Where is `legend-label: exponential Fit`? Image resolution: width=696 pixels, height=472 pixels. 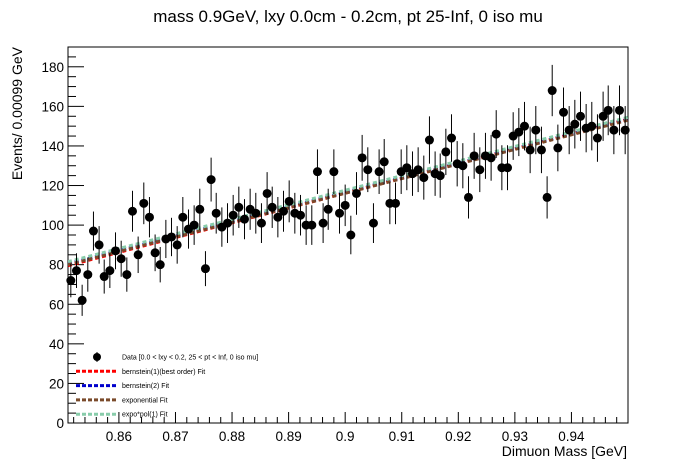
legend-label: exponential Fit is located at coordinates (145, 400).